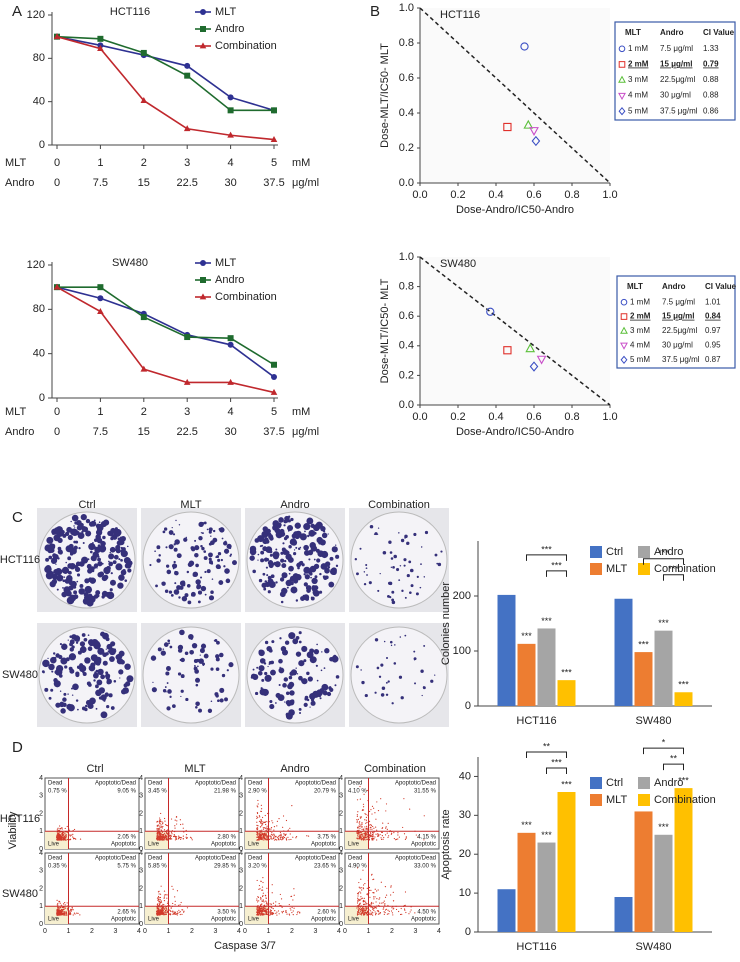  I want to click on table-cell: 7.5 μg/ml, so click(676, 48).